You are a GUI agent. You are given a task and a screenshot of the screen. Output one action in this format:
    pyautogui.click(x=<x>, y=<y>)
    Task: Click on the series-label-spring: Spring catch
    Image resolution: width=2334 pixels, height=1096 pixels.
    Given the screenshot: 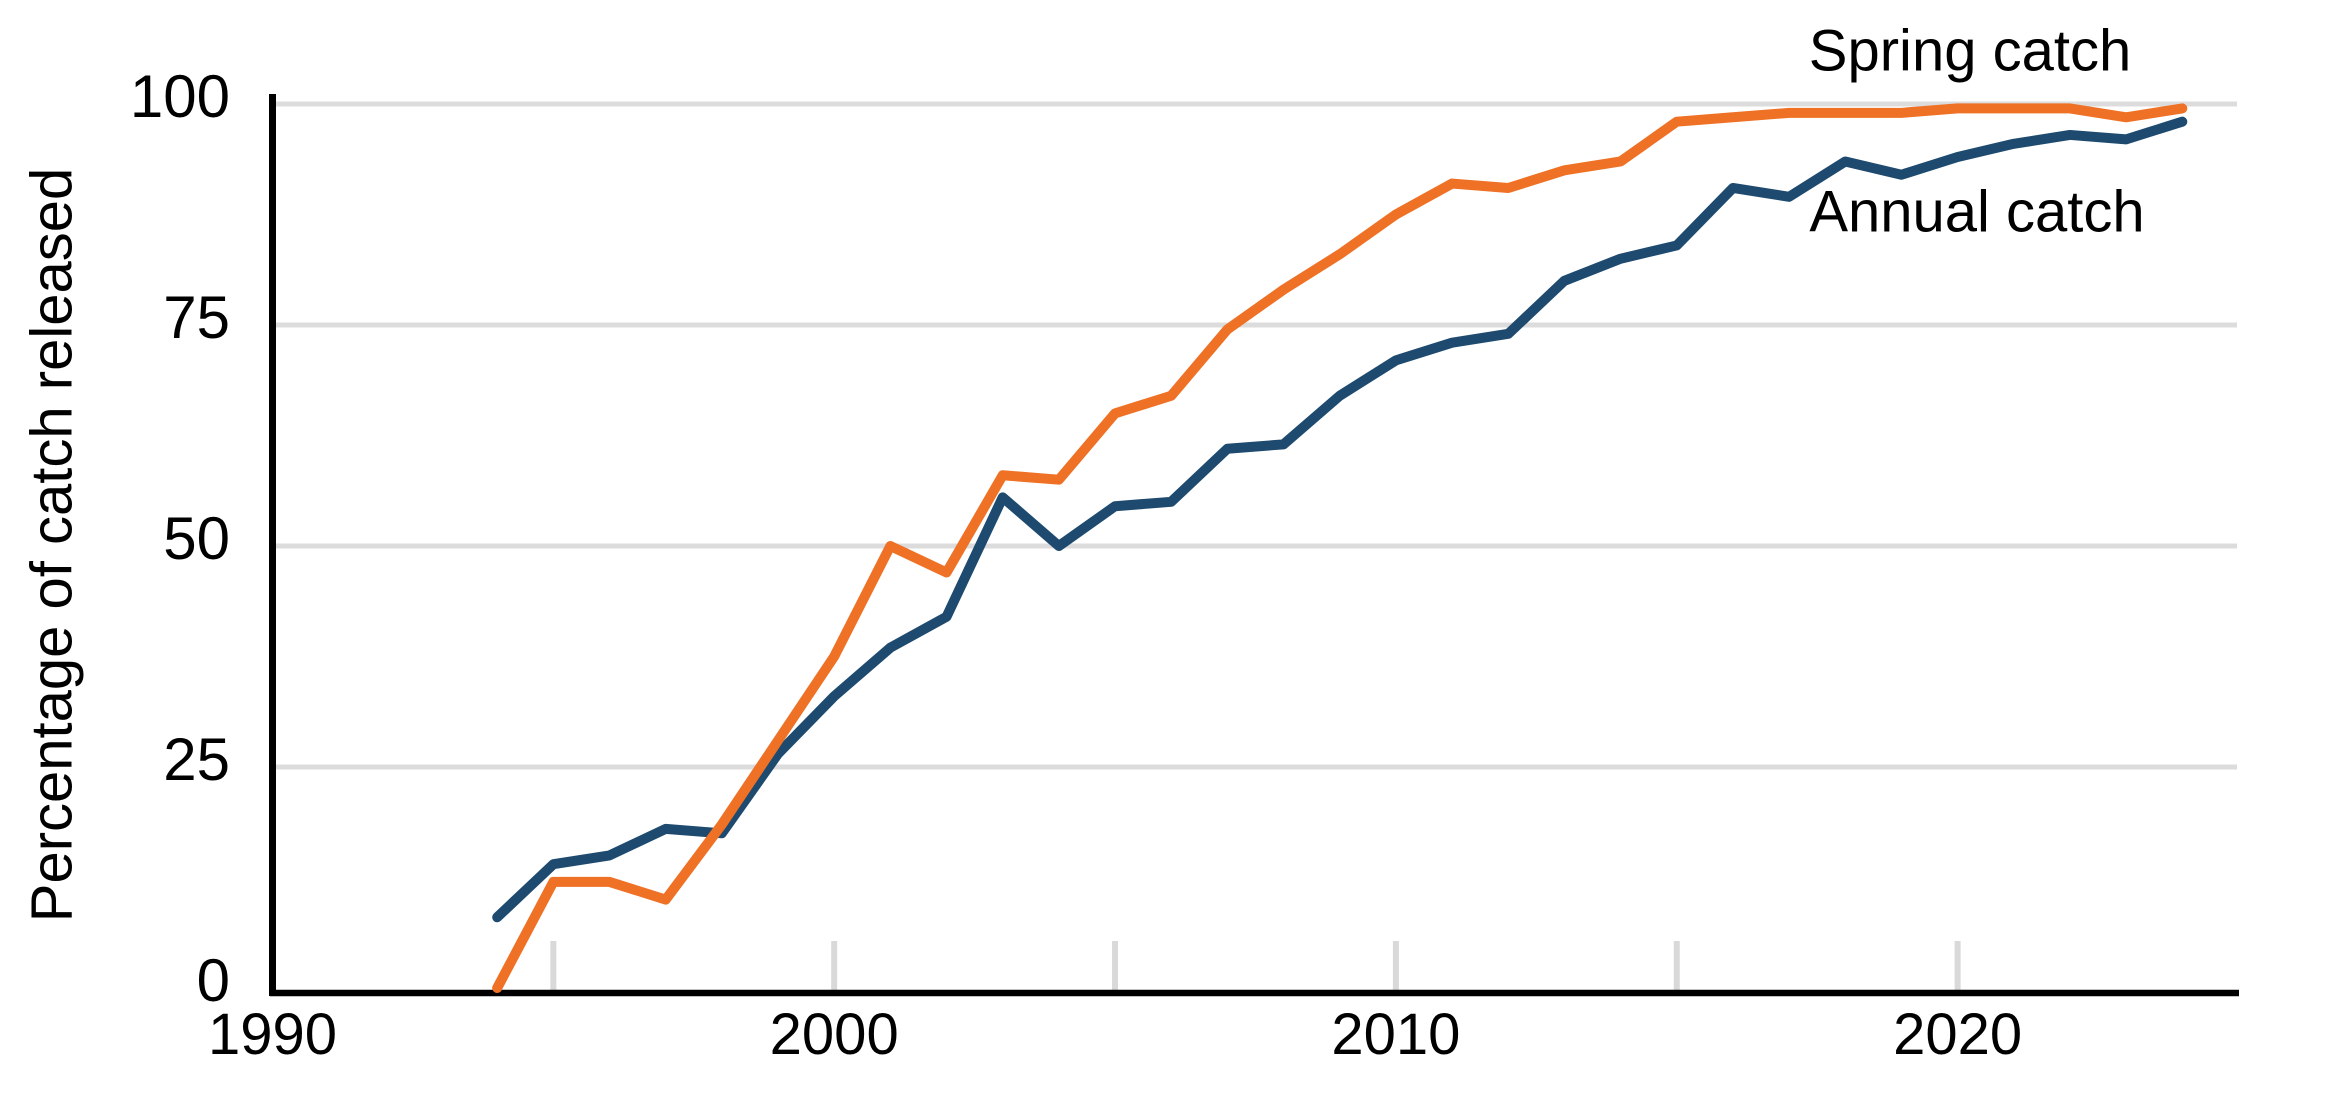 What is the action you would take?
    pyautogui.click(x=1970, y=51)
    